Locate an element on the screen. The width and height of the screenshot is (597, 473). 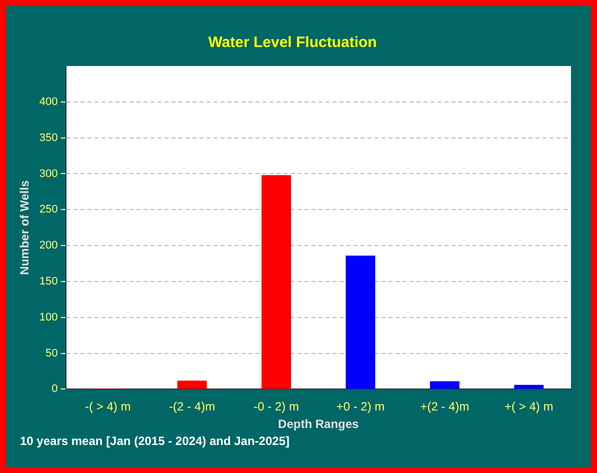
y-tick-label: 250 is located at coordinates (48, 210).